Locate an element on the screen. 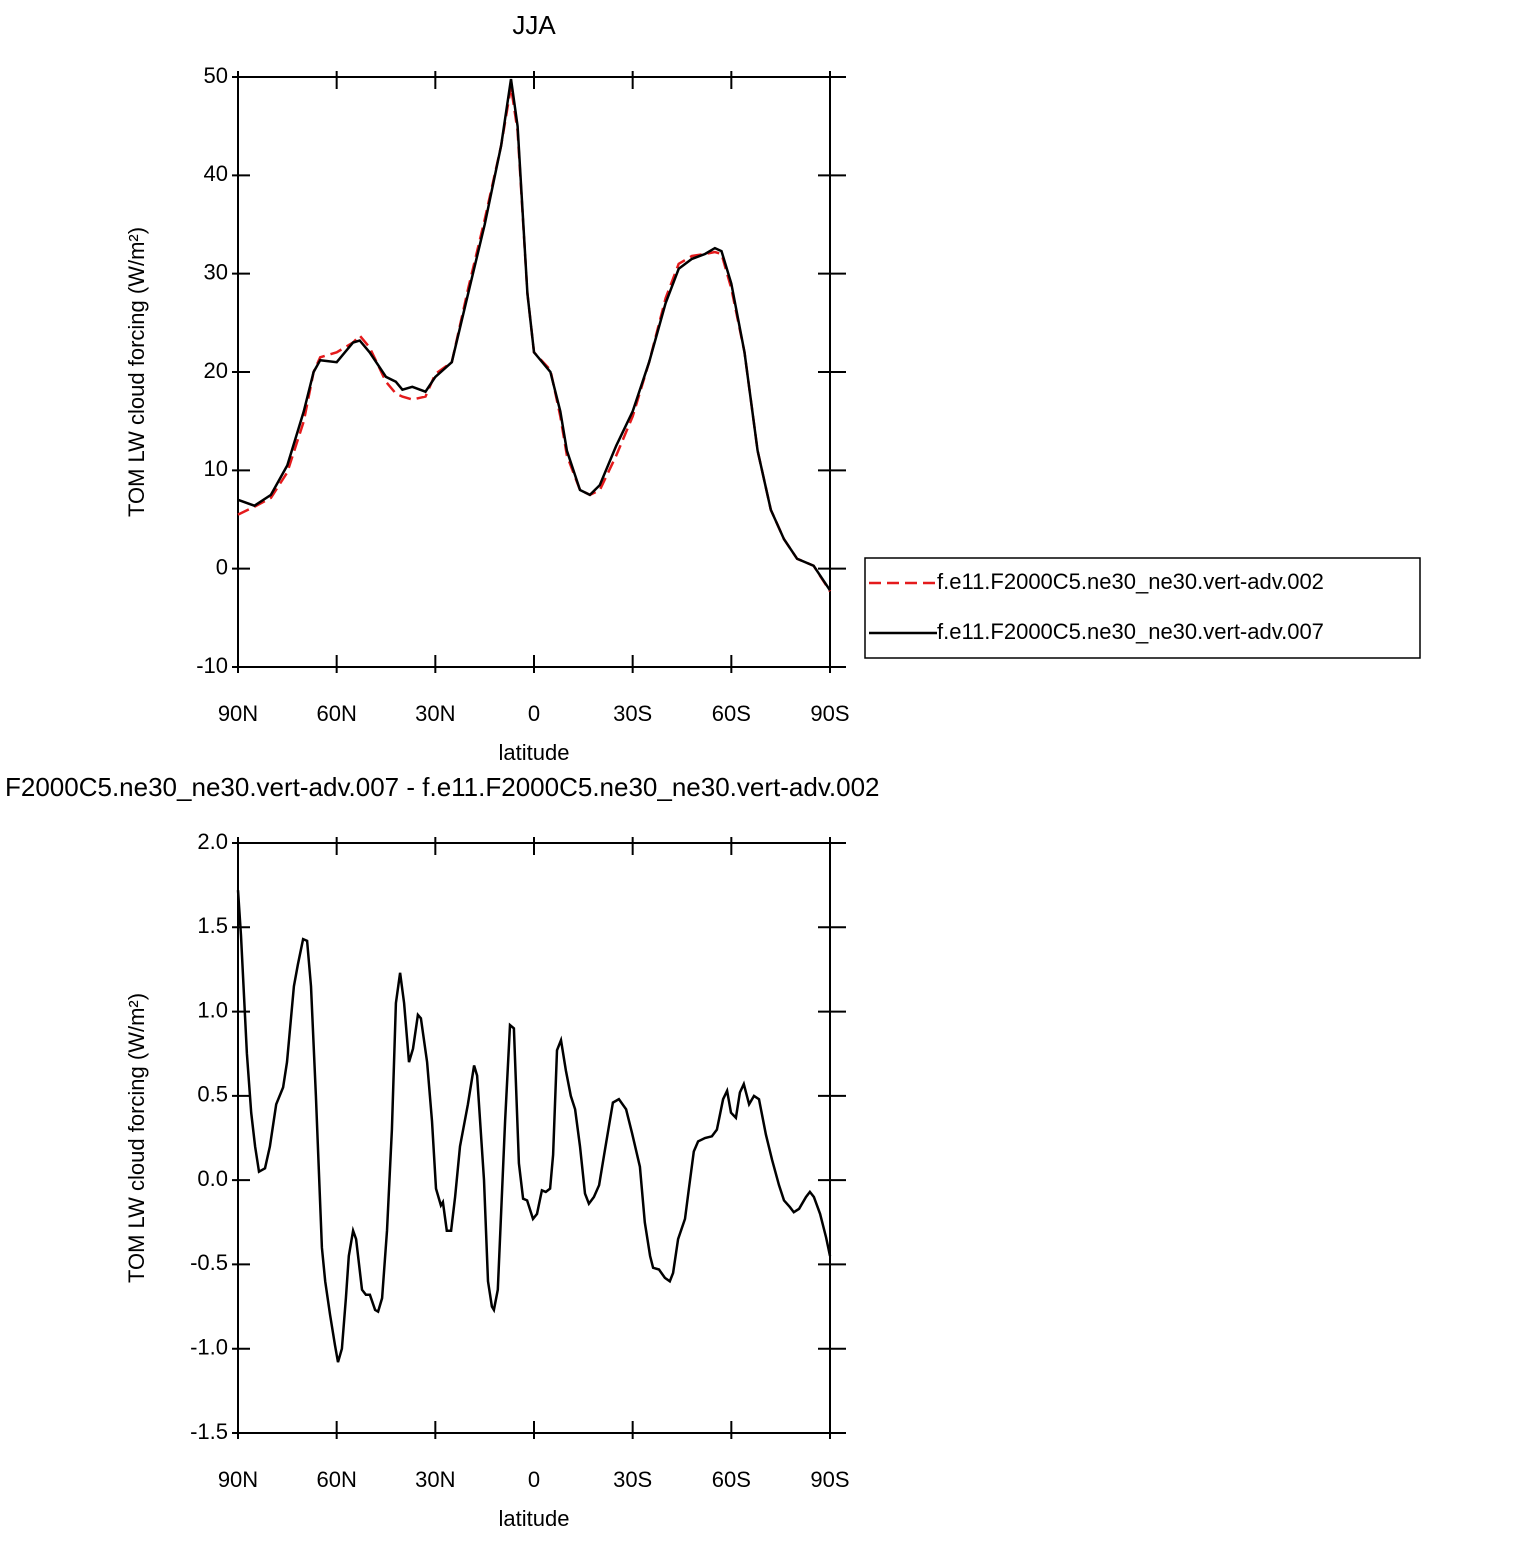  y-tick-label: -0.5 is located at coordinates (209, 1262).